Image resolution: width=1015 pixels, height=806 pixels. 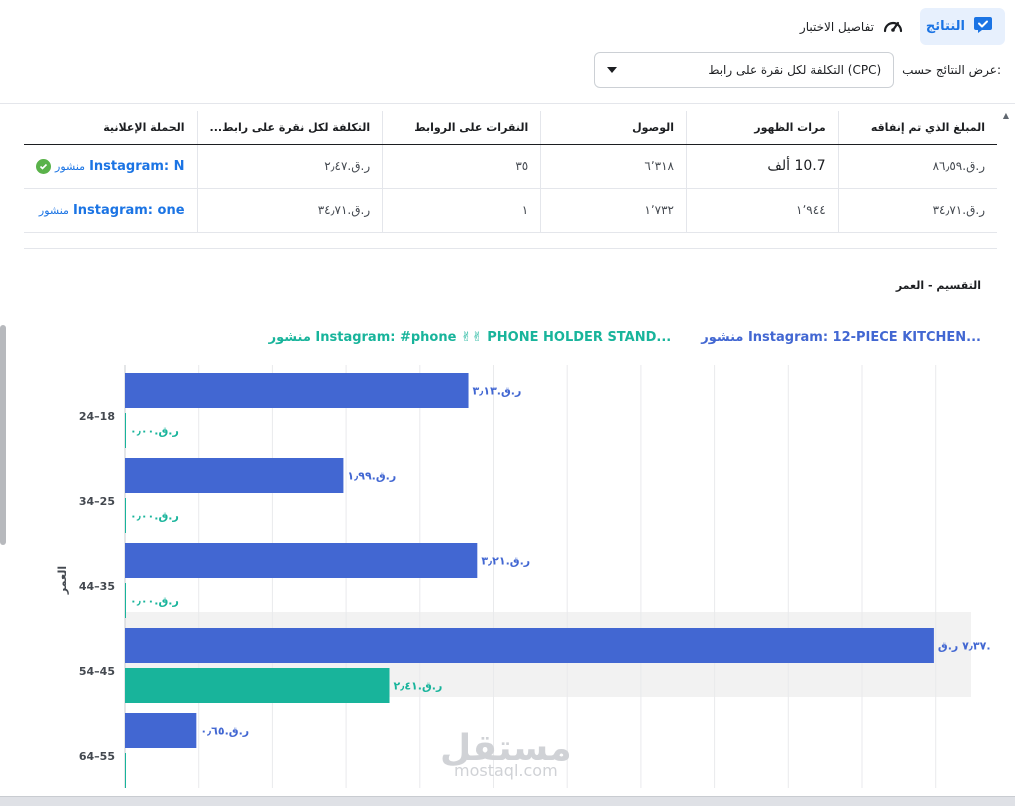 I want to click on tick-label: 54–45, so click(x=97, y=671).